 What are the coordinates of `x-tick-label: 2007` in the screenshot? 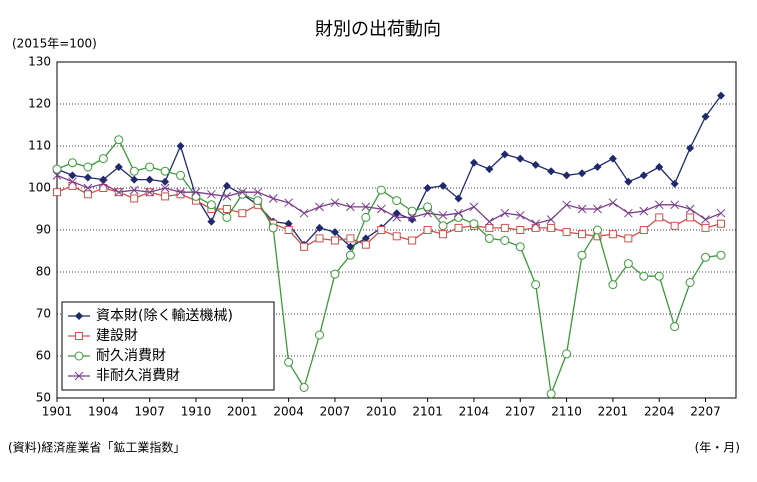 It's located at (335, 412).